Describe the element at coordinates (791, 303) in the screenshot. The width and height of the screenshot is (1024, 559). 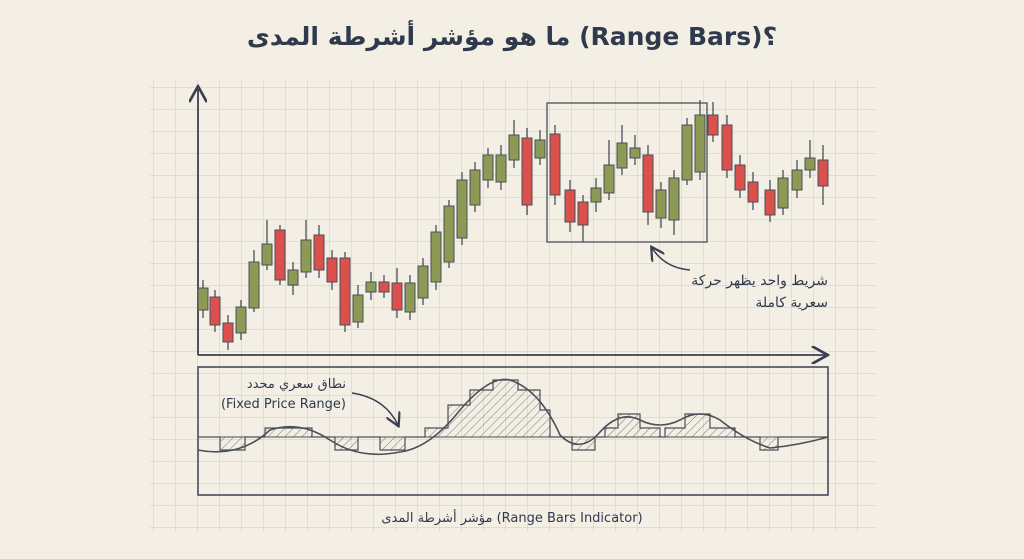
I see `annotation: سعرية كاملة` at that location.